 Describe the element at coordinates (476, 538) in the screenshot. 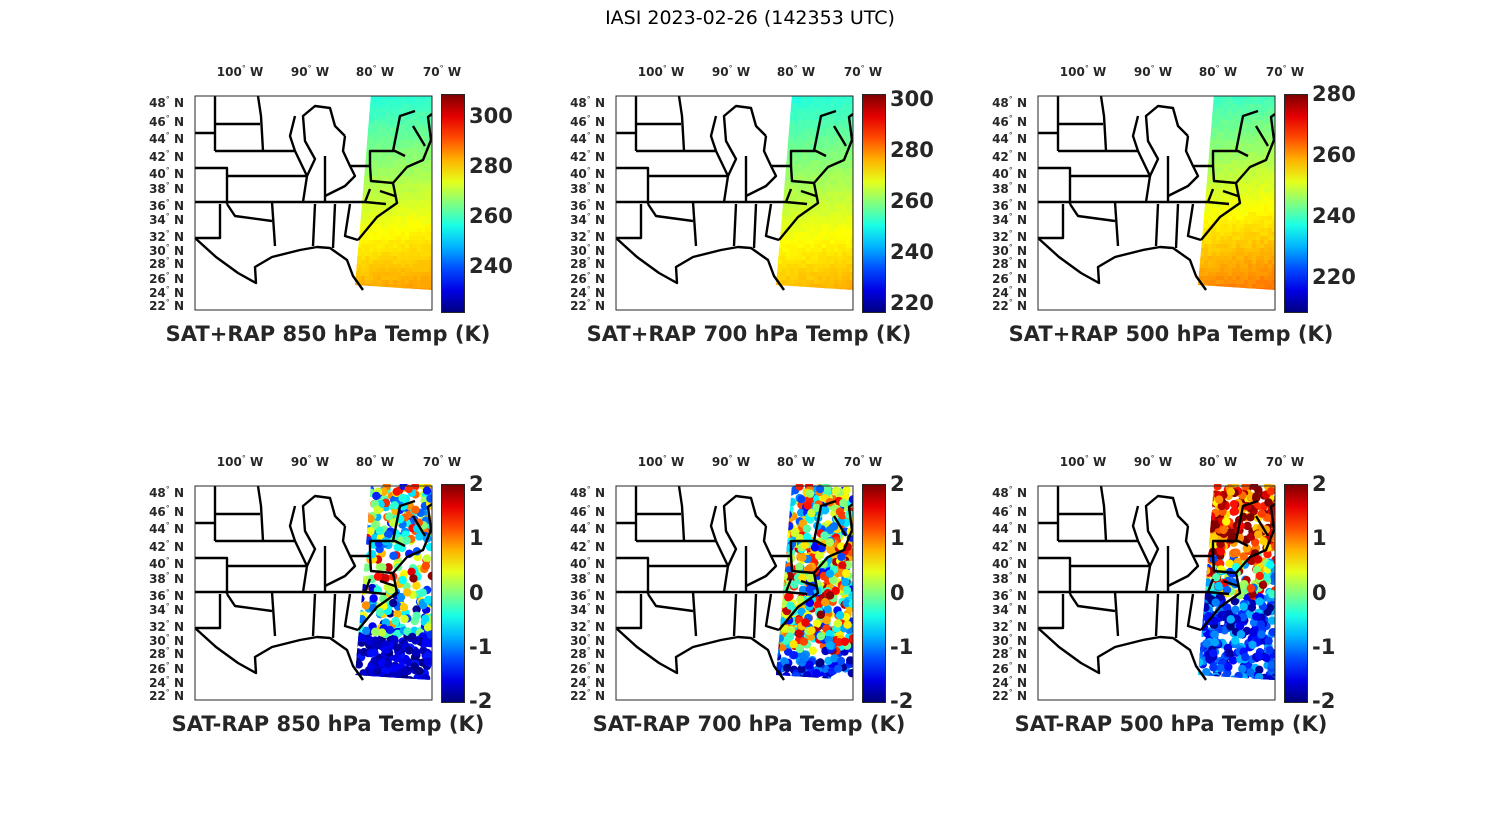

I see `colorbar-tick-label: 1` at that location.